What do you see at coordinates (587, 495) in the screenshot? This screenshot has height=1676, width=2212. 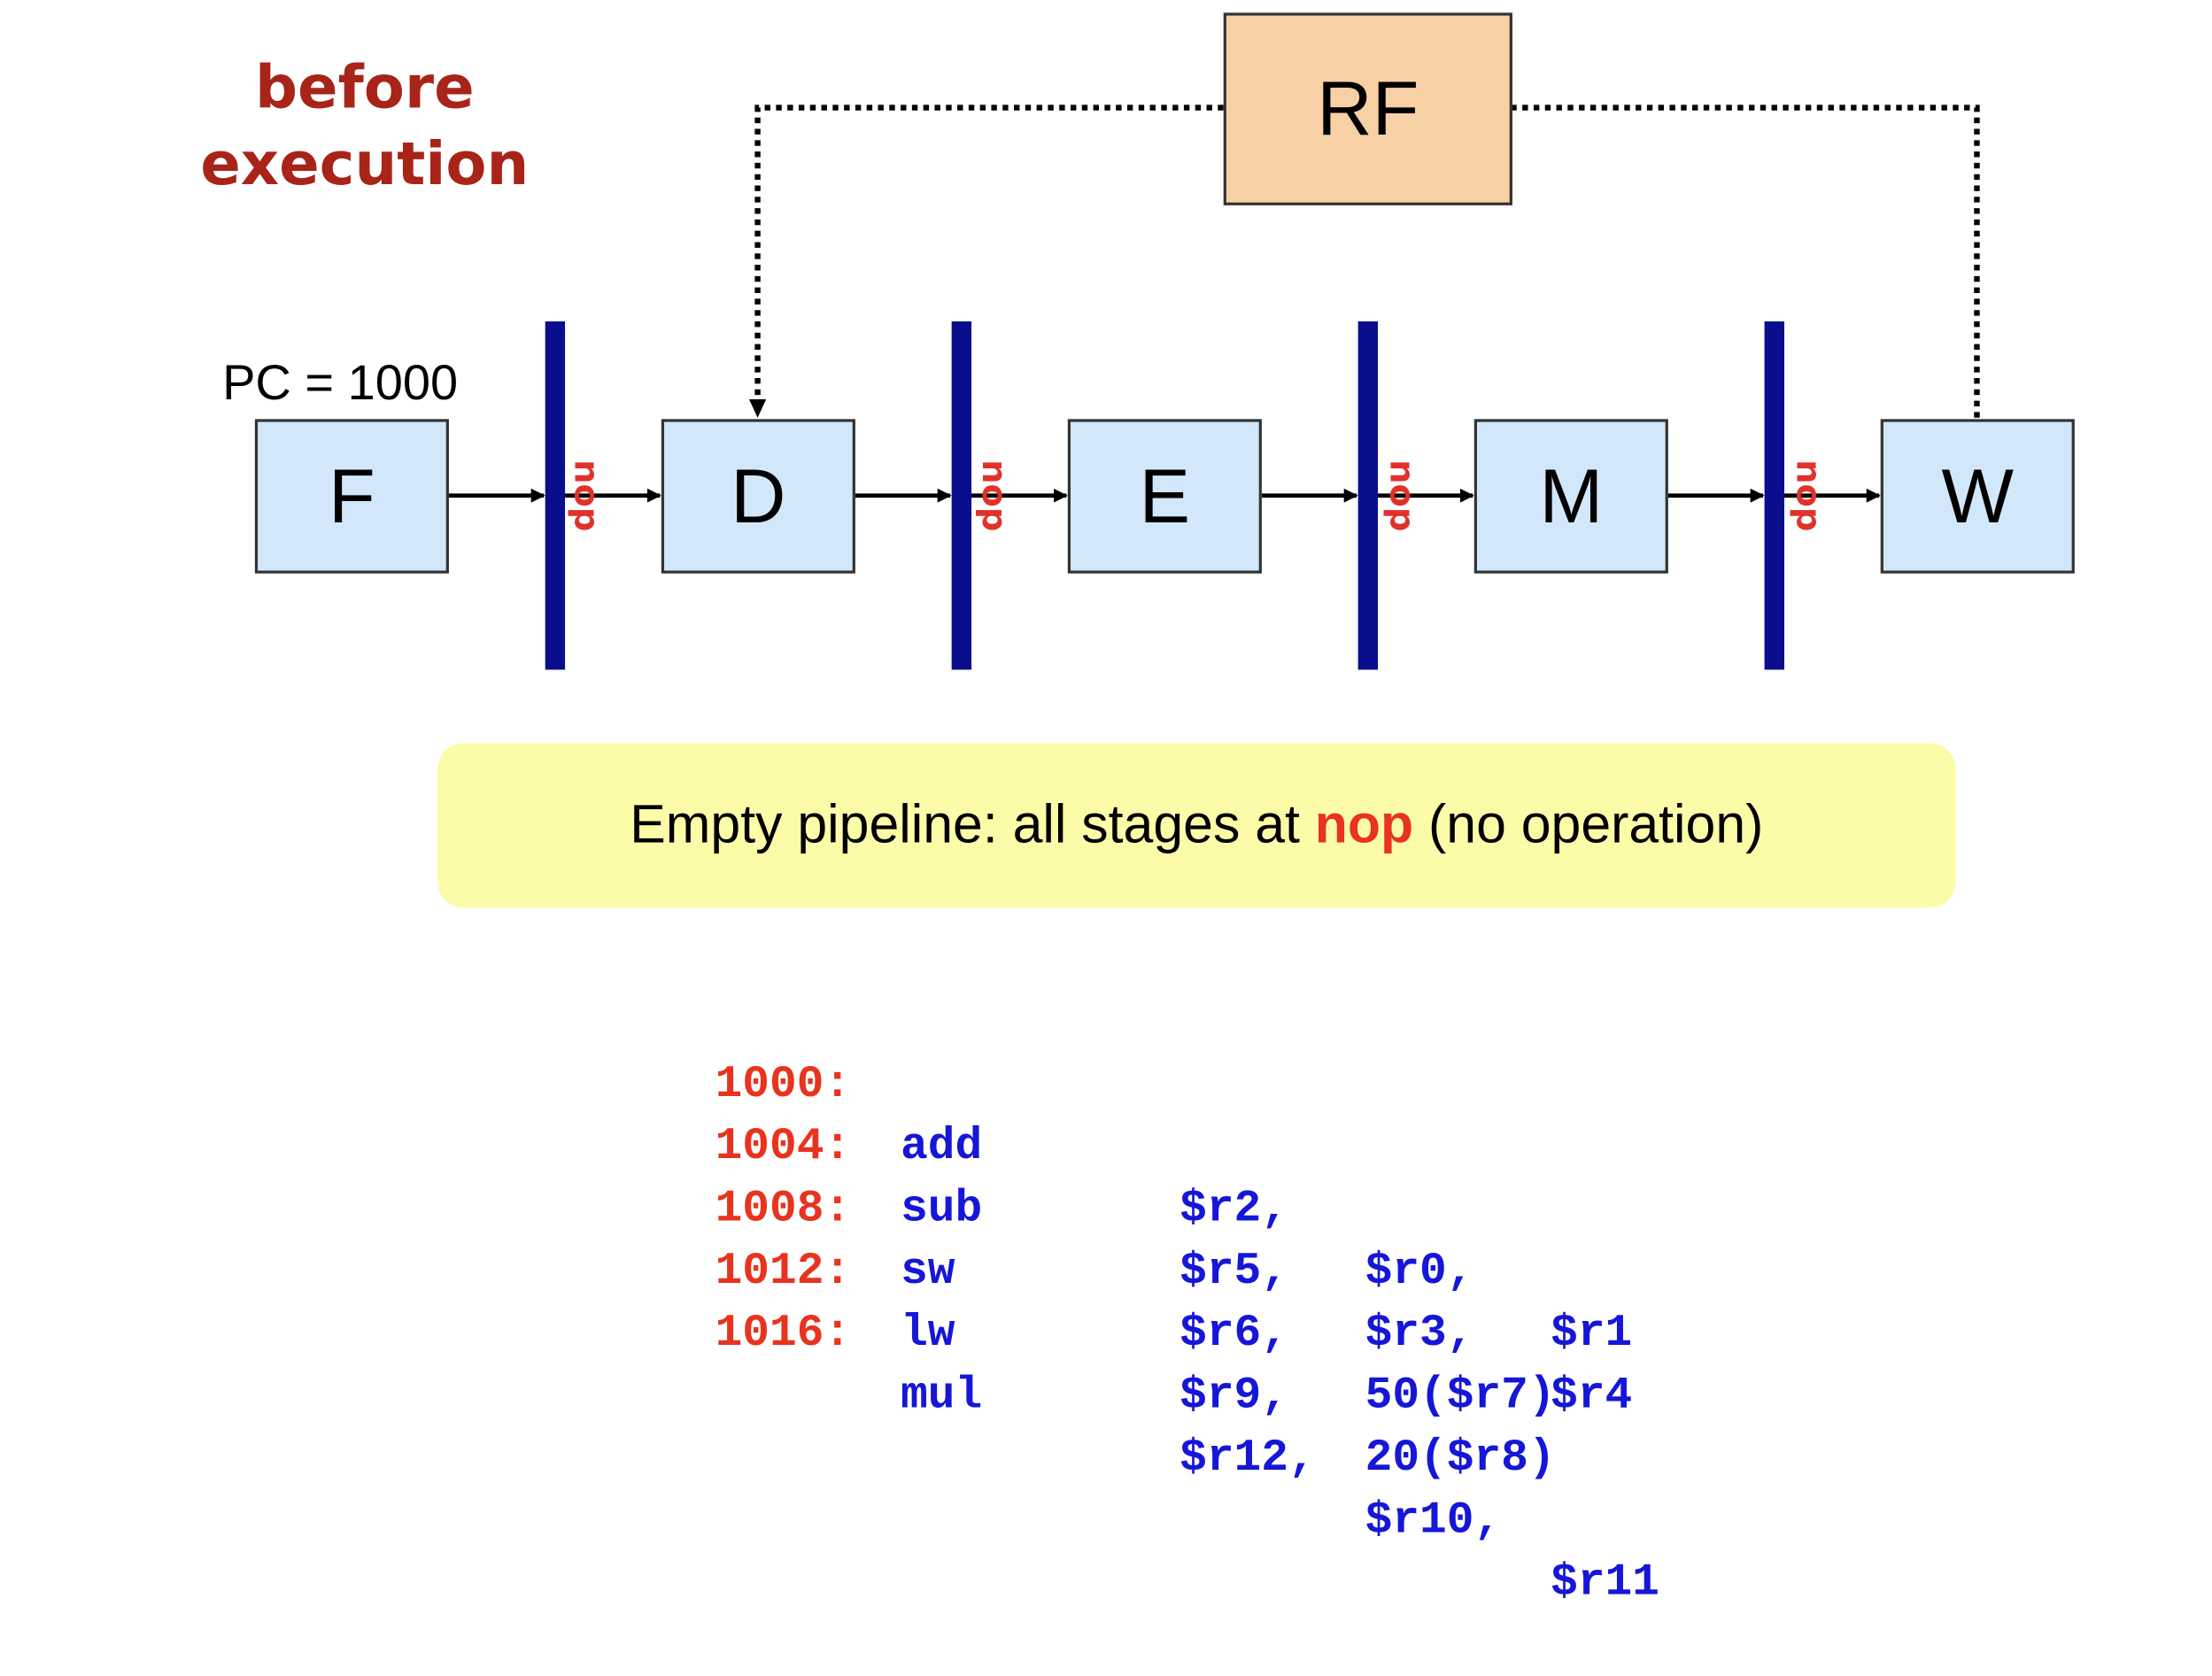 I see `latch-fd-nop-label: nop` at bounding box center [587, 495].